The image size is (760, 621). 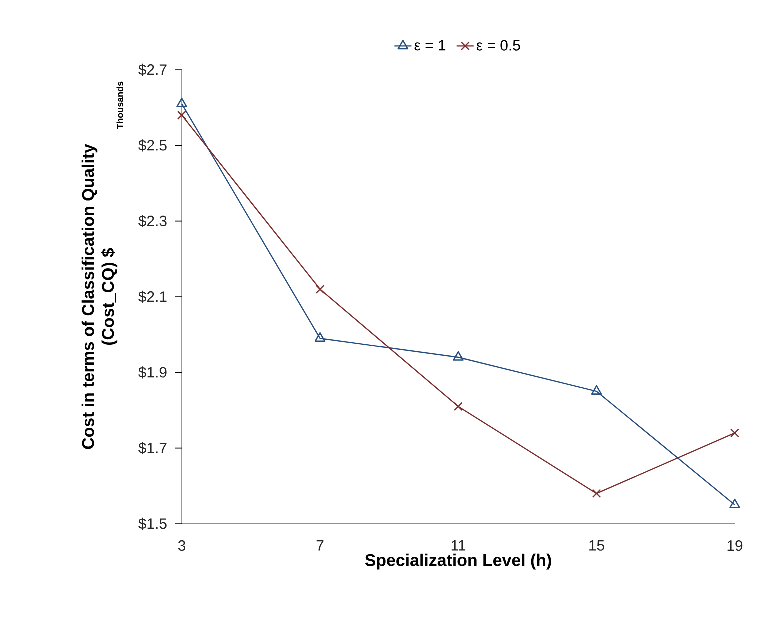 What do you see at coordinates (152, 221) in the screenshot?
I see `y-tick-label: $2.3` at bounding box center [152, 221].